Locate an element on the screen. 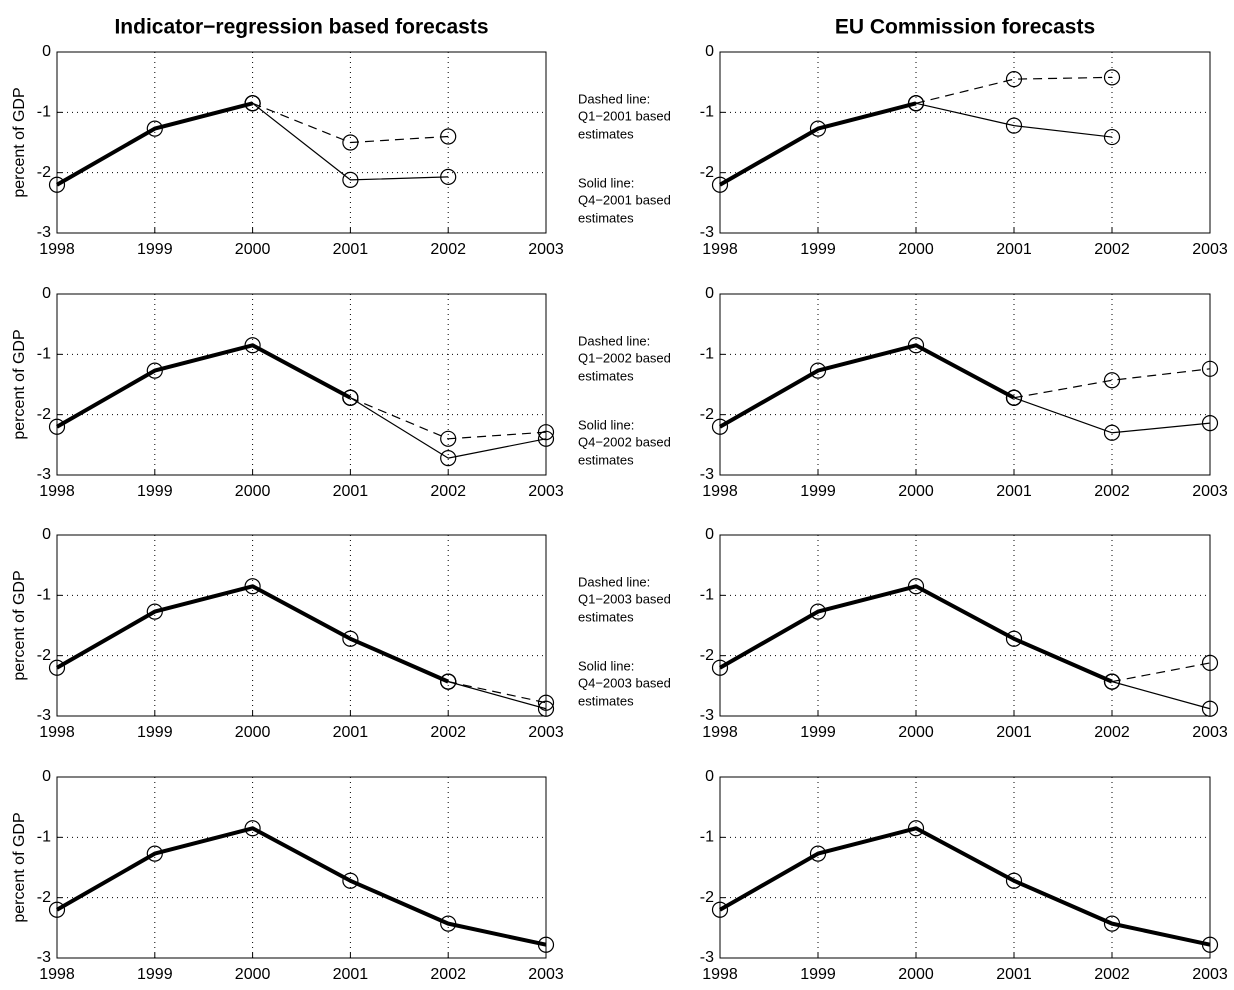 The height and width of the screenshot is (990, 1234). annotation: Q1−2002 based is located at coordinates (624, 357).